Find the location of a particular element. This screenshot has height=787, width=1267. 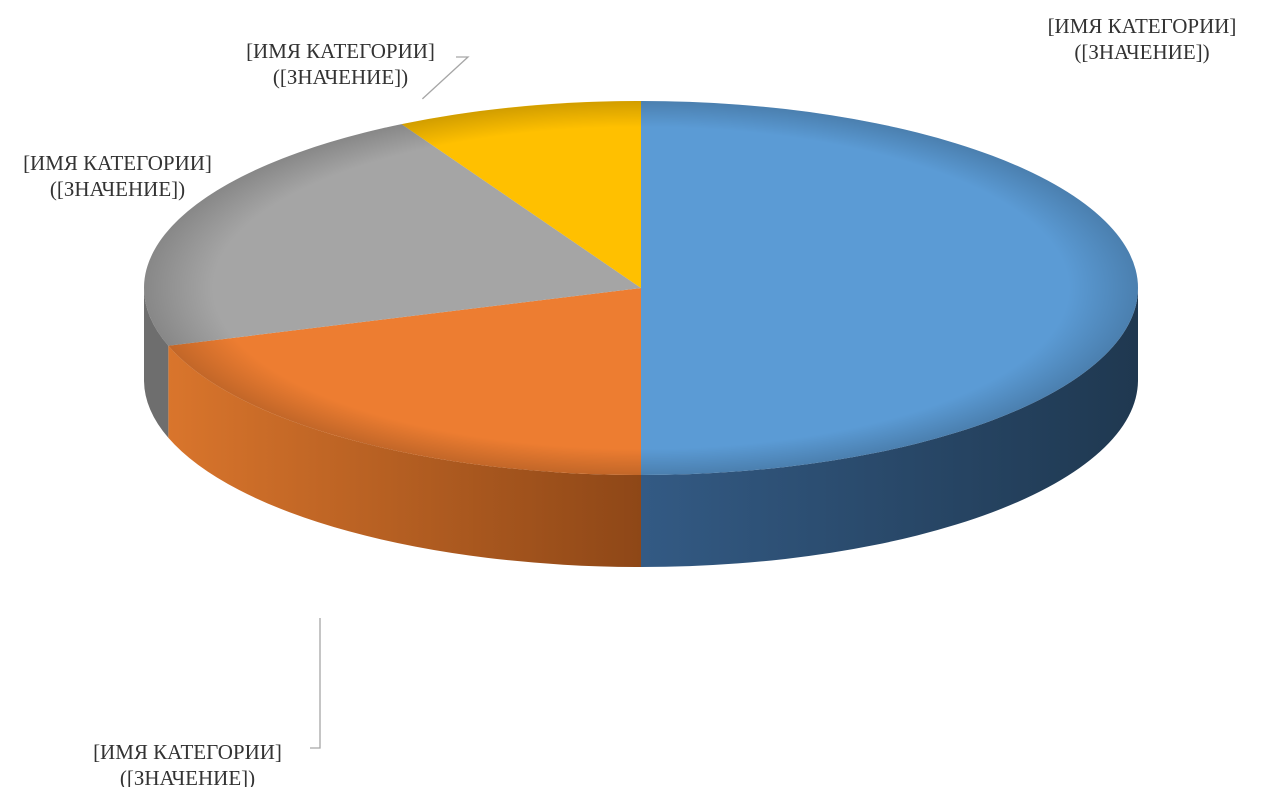

data-label-slice-3: [ИМЯ КАТЕГОРИИ] ([ЗНАЧЕНИЕ]) is located at coordinates (117, 176).